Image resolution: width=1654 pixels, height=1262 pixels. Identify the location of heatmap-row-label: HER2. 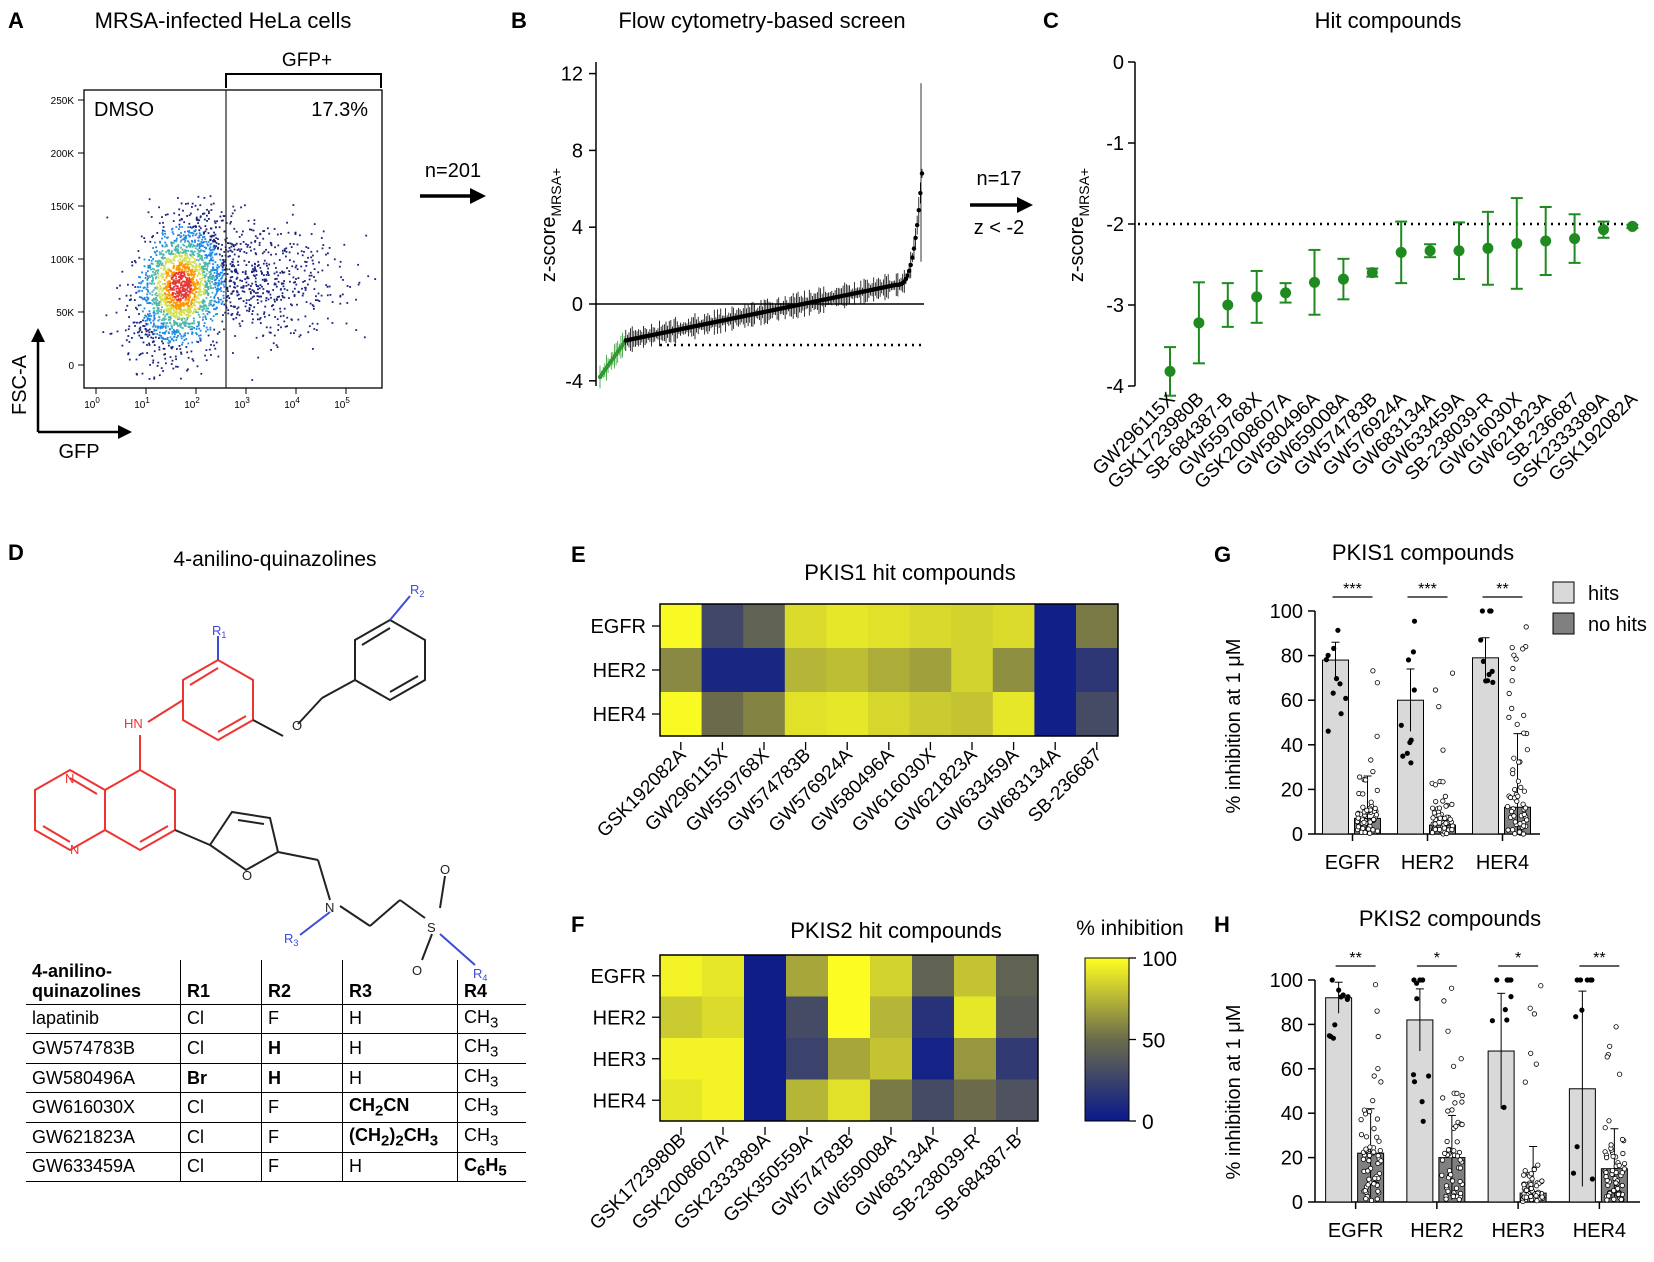
(619, 1018).